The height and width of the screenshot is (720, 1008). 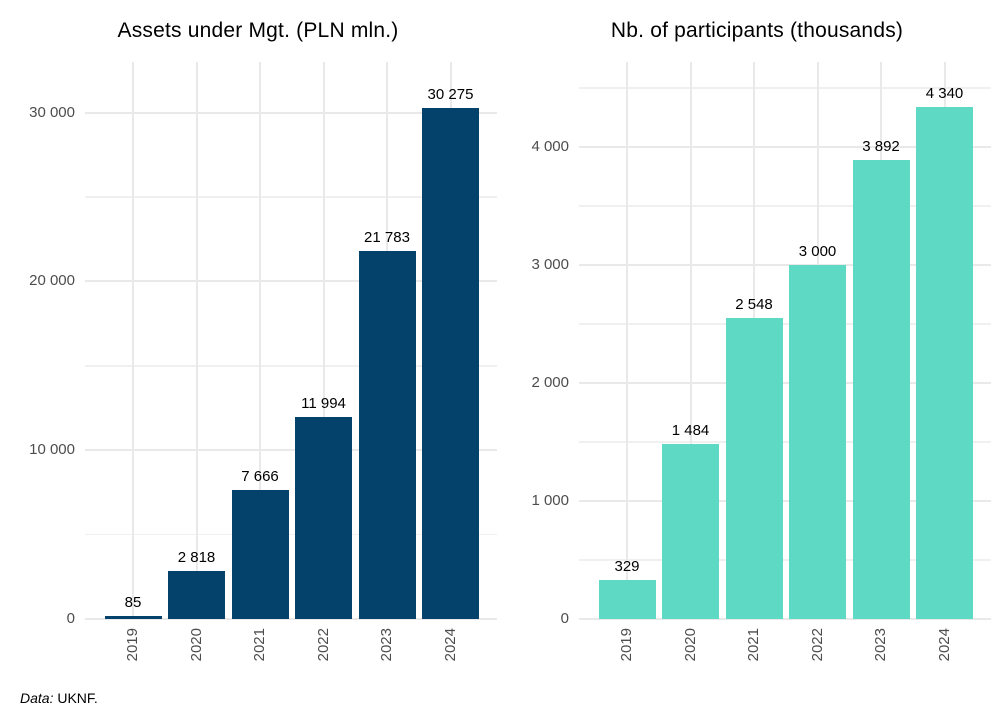 I want to click on bar-value-label: 2 548, so click(x=754, y=305).